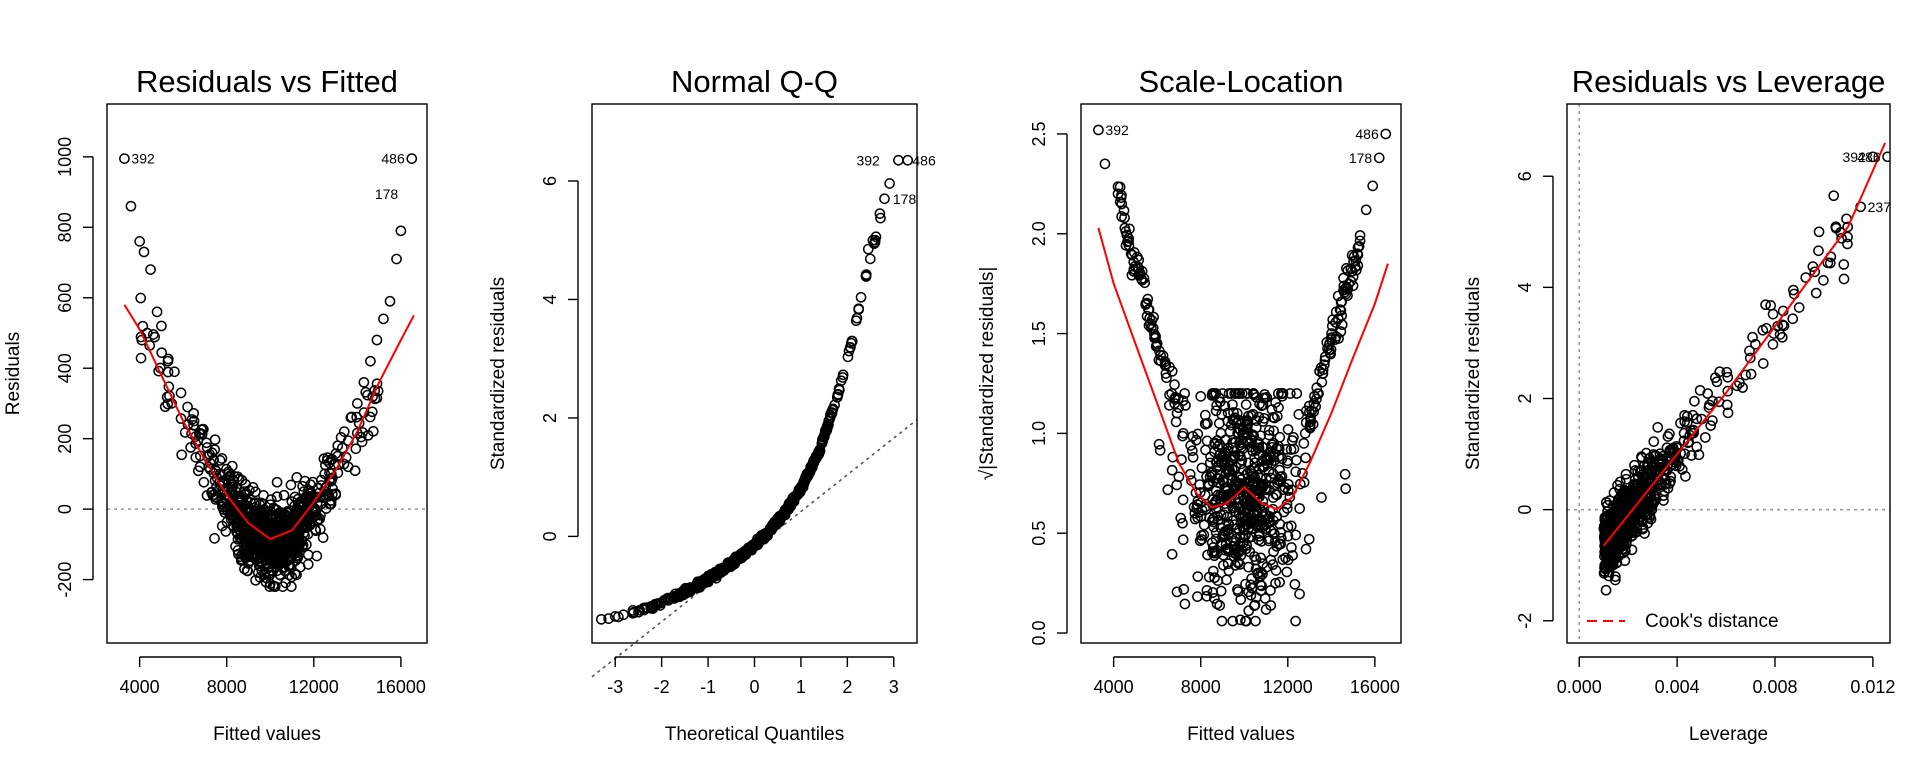 Image resolution: width=1920 pixels, height=768 pixels. I want to click on y-axis-label: Standardized residuals, so click(498, 373).